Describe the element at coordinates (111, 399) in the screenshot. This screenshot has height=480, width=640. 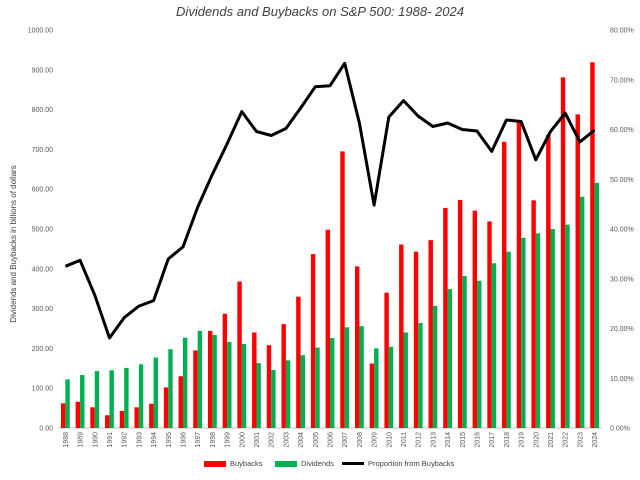
I see `bar-dividends-1991` at that location.